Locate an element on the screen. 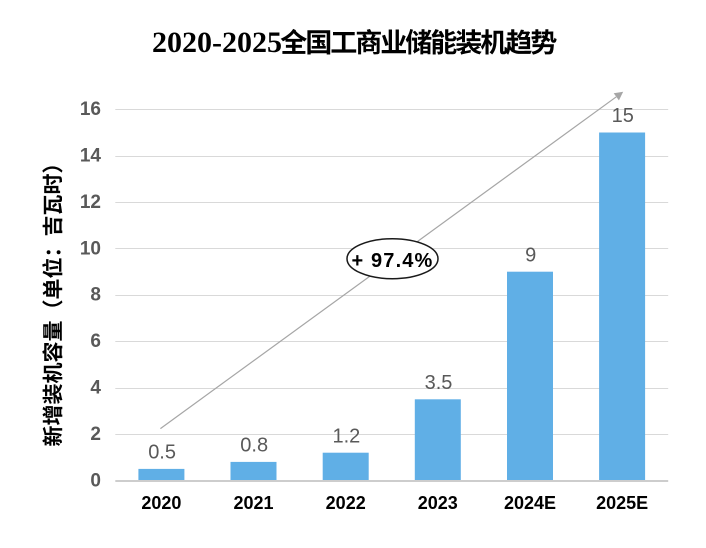 This screenshot has height=548, width=706. svg-text: 12 is located at coordinates (90, 202).